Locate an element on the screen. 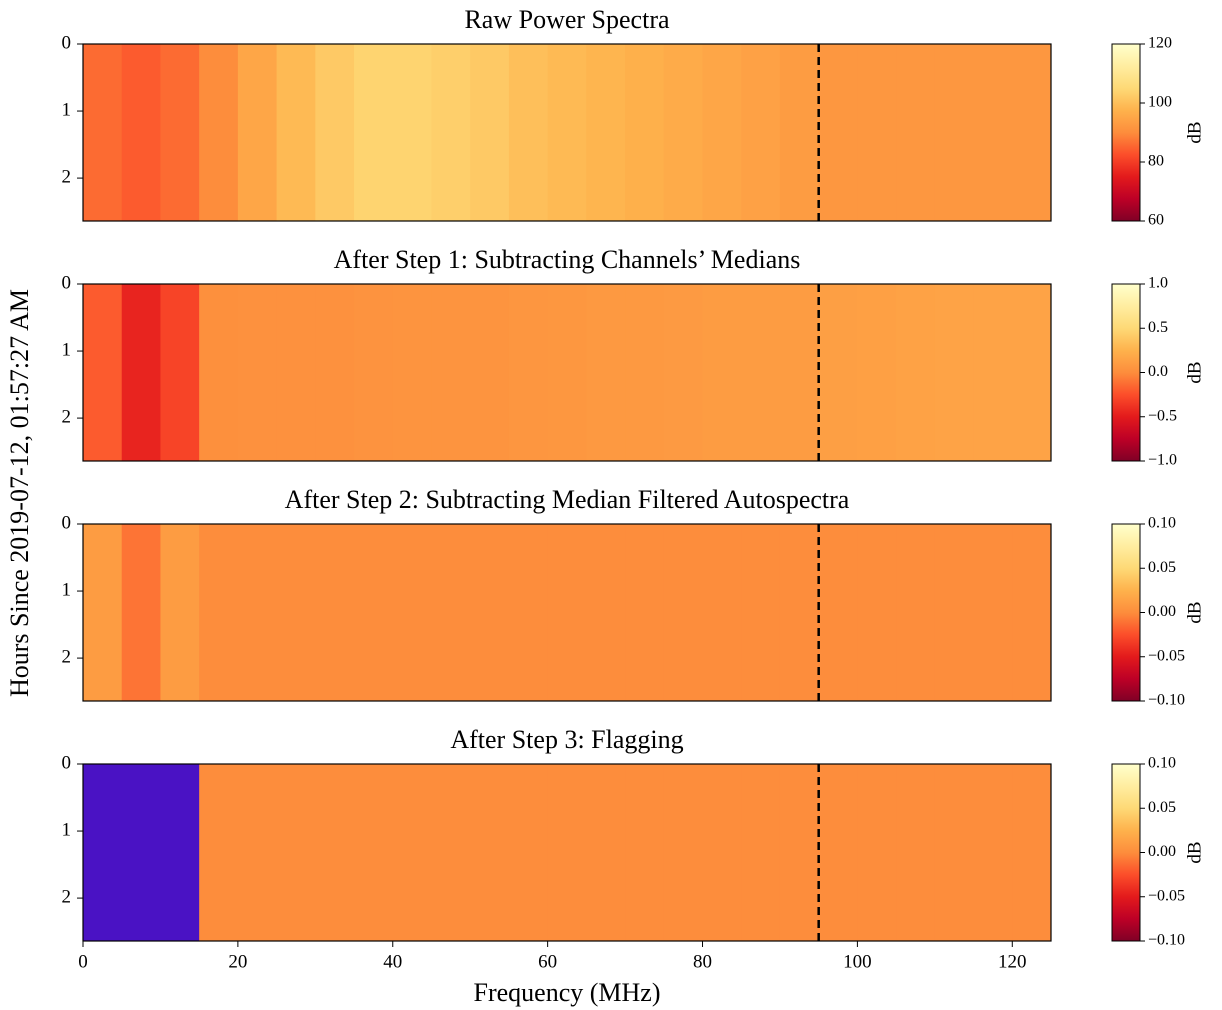  x-tick-label: 20 is located at coordinates (237, 961).